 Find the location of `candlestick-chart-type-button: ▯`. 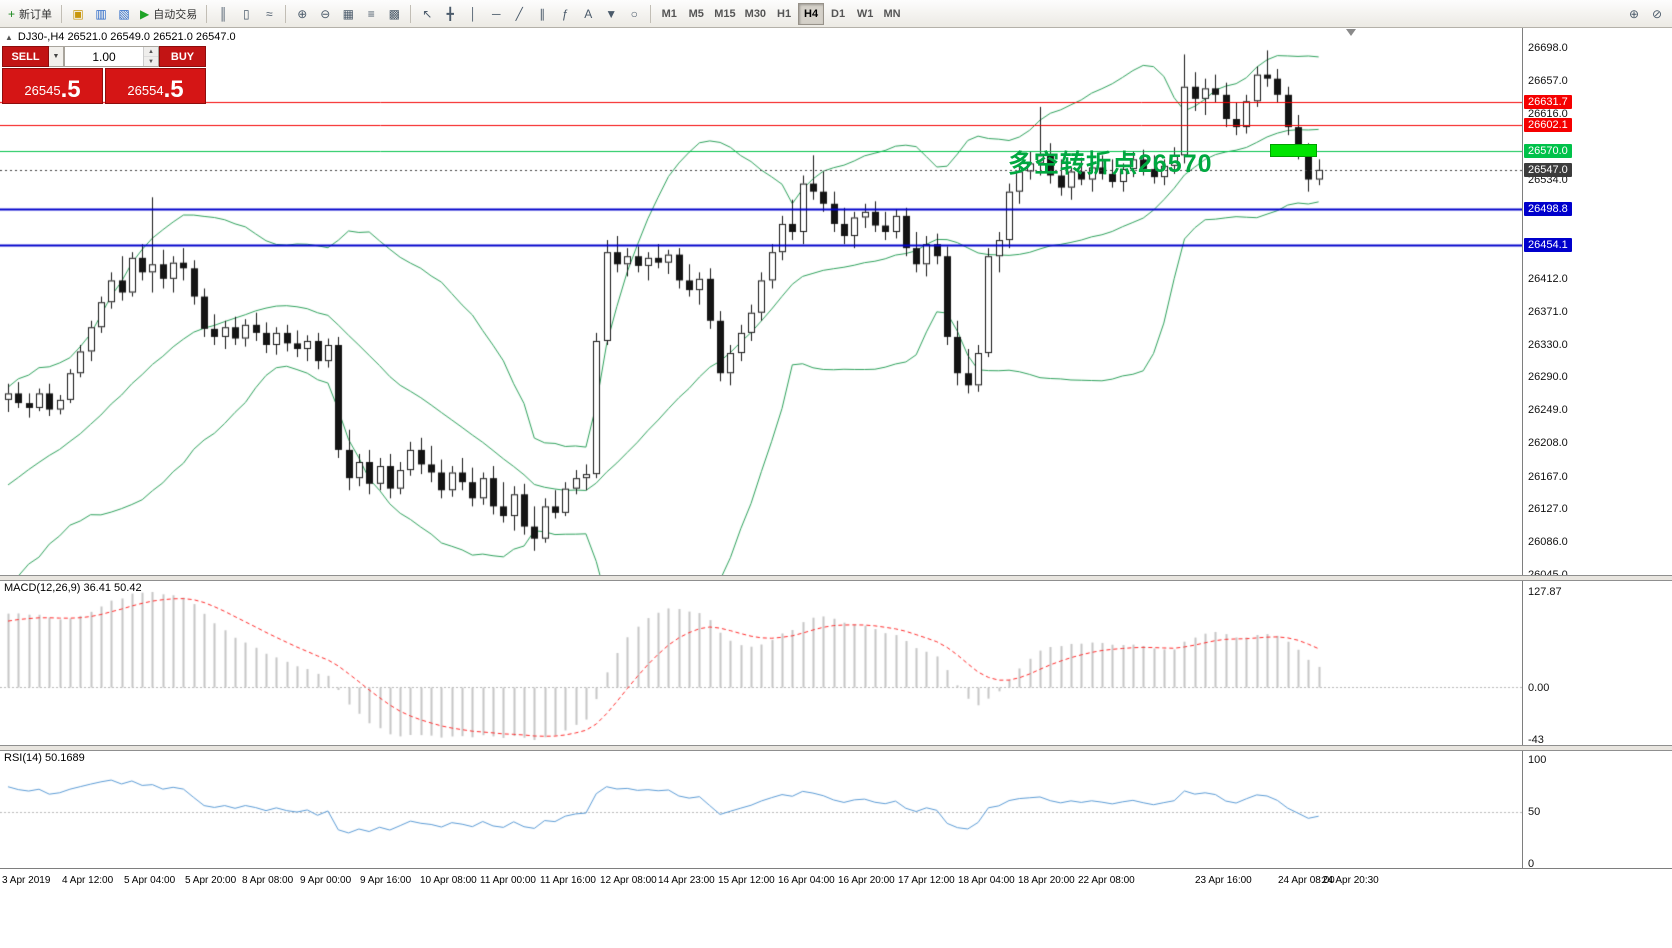

candlestick-chart-type-button: ▯ is located at coordinates (246, 14).